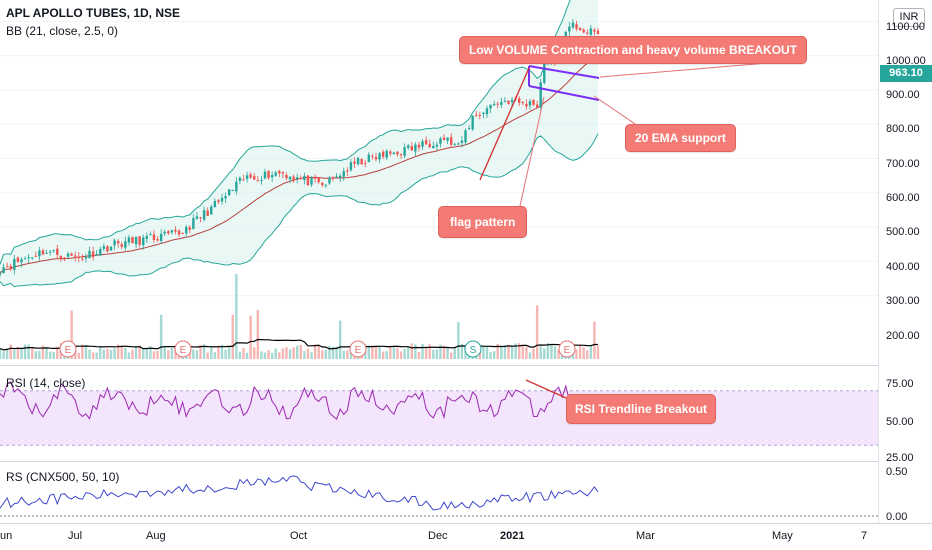 This screenshot has height=550, width=932. What do you see at coordinates (62, 31) in the screenshot?
I see `bb-indicator-label: BB (21, close, 2.5, 0)` at bounding box center [62, 31].